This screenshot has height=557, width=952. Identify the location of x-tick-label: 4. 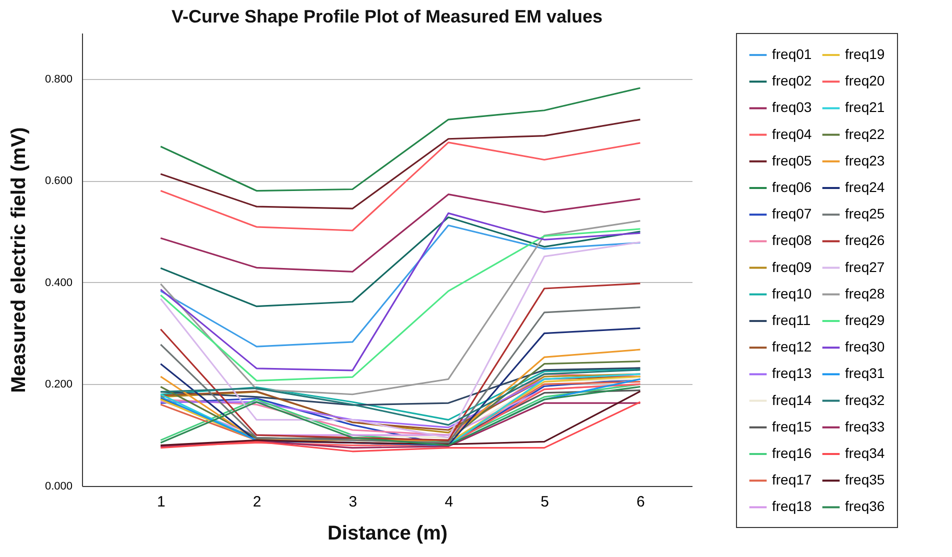
(449, 502).